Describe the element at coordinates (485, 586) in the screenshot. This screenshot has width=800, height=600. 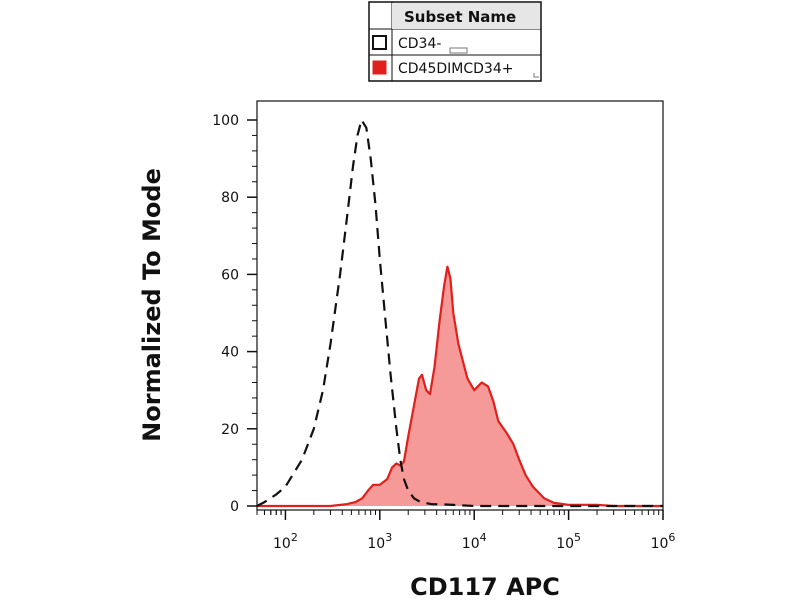
I see `x-axis-title: CD117 APC` at that location.